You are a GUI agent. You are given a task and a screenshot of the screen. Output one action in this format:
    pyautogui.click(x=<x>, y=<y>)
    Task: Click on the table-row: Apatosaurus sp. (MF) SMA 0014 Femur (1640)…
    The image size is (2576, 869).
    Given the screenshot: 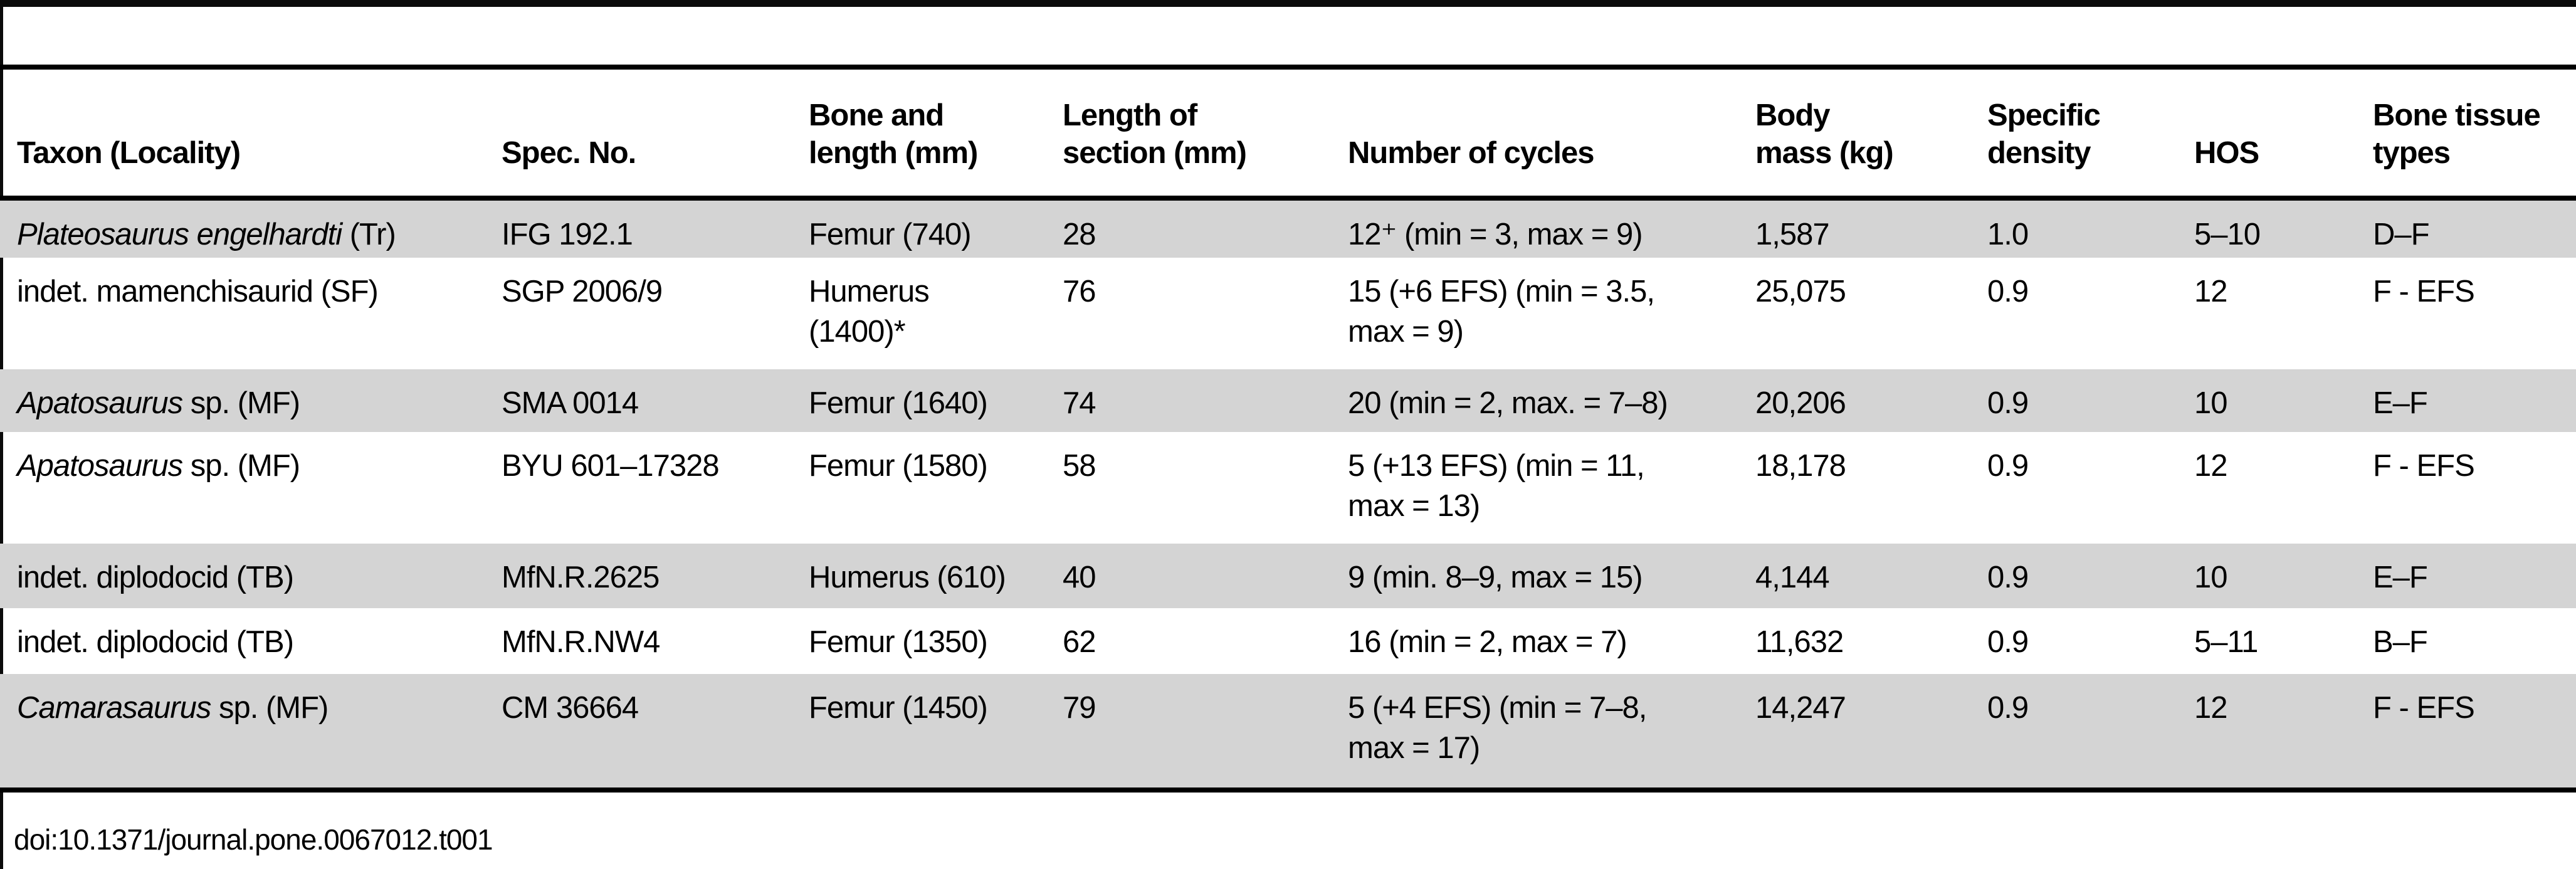 What is the action you would take?
    pyautogui.click(x=1288, y=401)
    